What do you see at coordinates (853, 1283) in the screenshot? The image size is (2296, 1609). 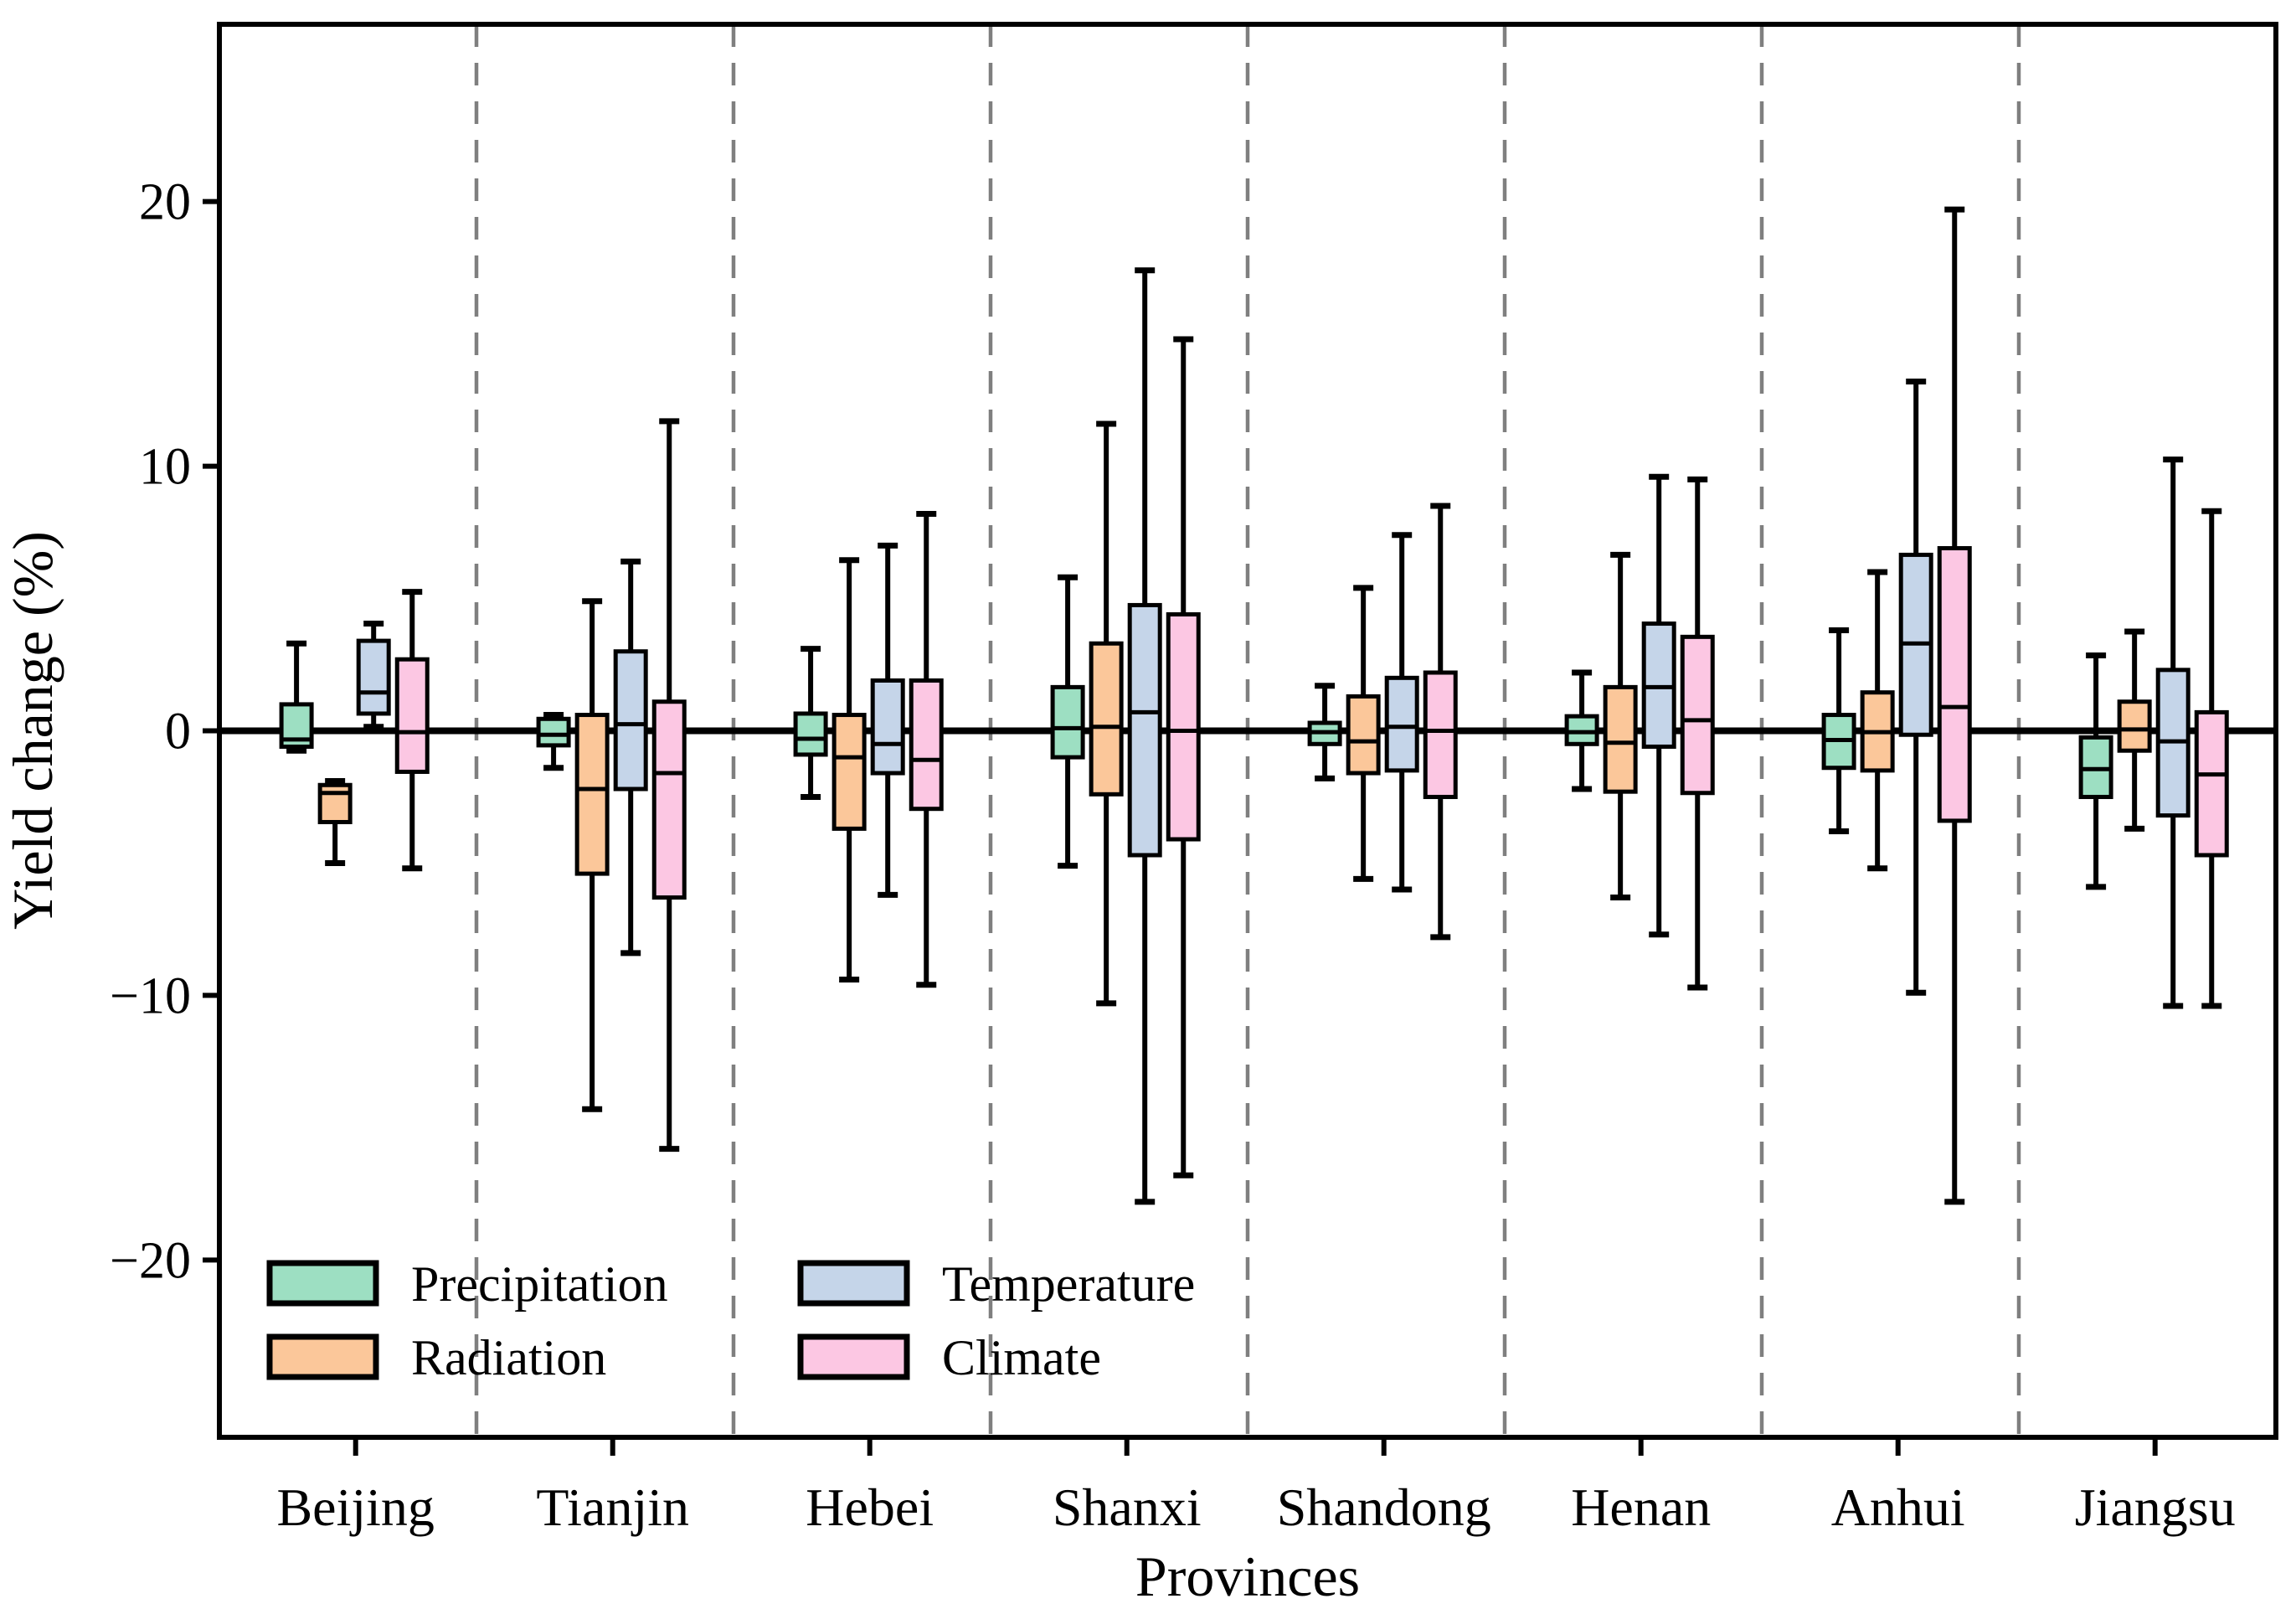 I see `legend-swatch-temperature` at bounding box center [853, 1283].